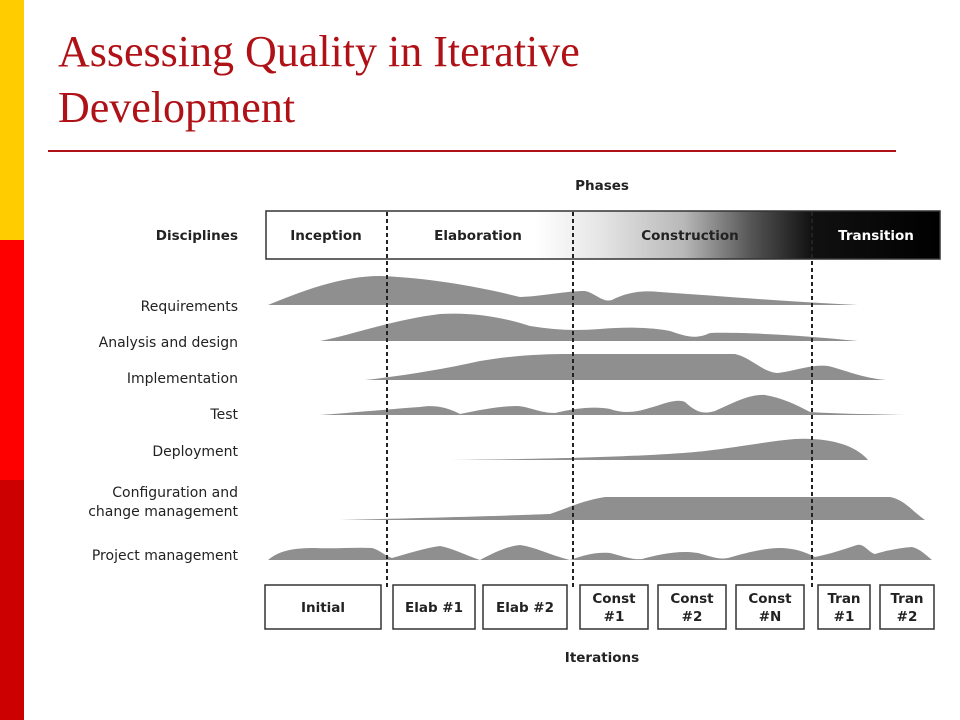  Describe the element at coordinates (602, 658) in the screenshot. I see `iterations-header: Iterations` at that location.